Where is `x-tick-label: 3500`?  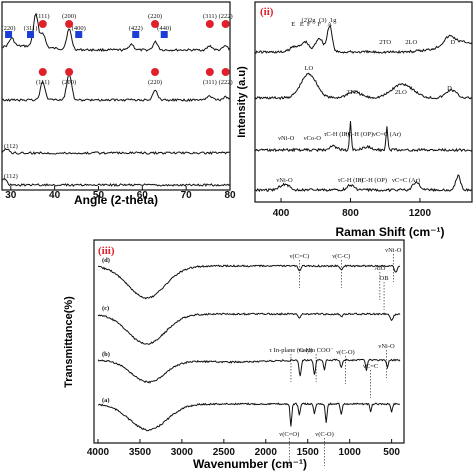 x-tick-label: 3500 is located at coordinates (140, 452).